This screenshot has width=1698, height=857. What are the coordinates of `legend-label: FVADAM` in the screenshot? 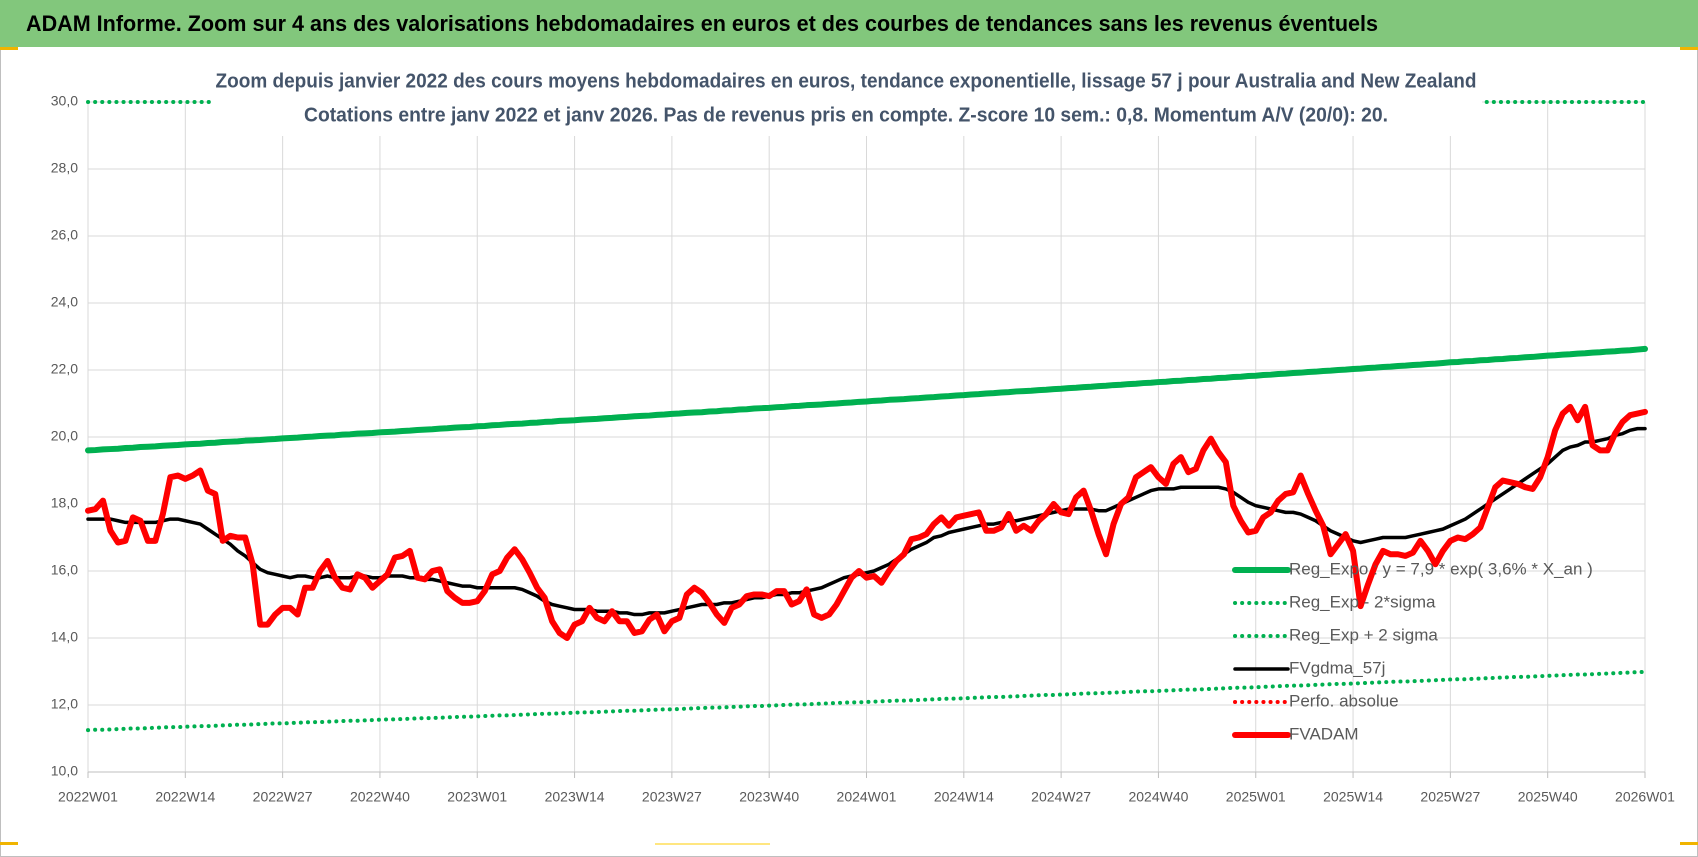 It's located at (1324, 733).